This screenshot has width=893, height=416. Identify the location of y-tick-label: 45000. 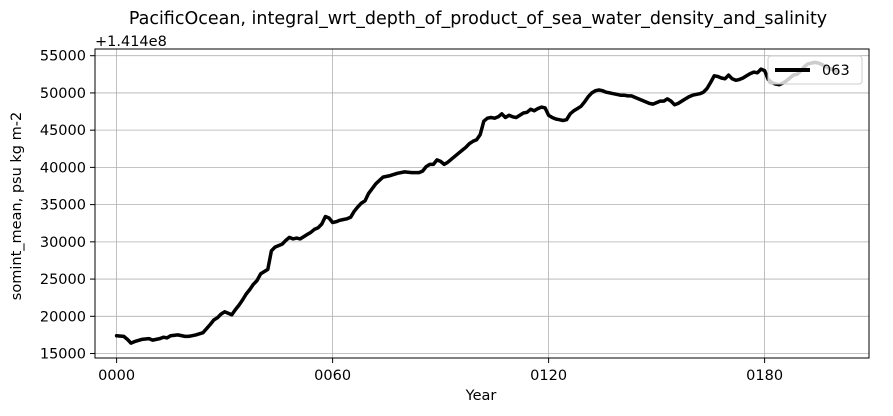
(63, 131).